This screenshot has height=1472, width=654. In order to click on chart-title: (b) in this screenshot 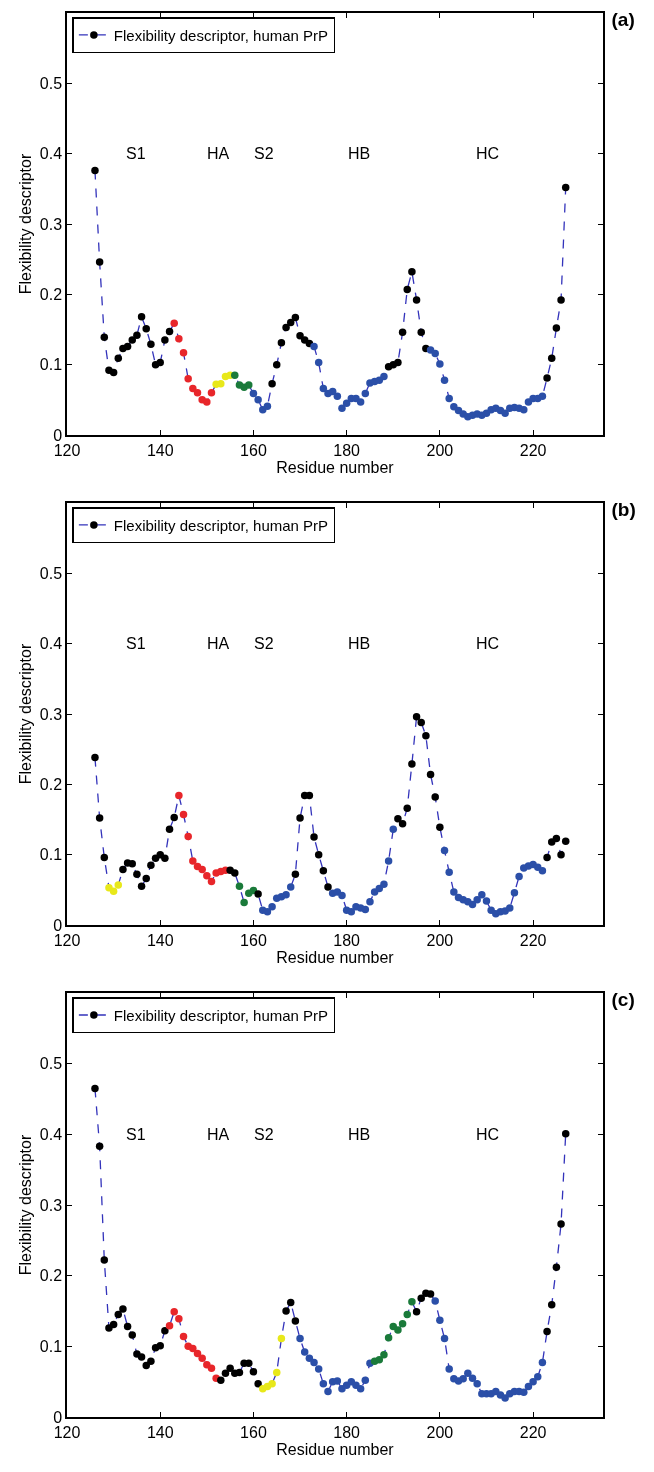, I will do `click(623, 509)`.